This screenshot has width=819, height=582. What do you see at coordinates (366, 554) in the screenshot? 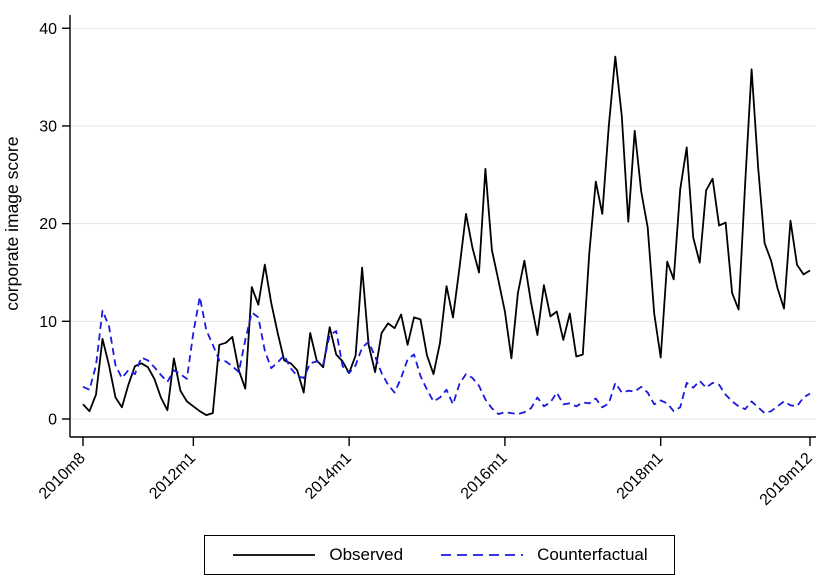
I see `legend-label-observed: Observed` at bounding box center [366, 554].